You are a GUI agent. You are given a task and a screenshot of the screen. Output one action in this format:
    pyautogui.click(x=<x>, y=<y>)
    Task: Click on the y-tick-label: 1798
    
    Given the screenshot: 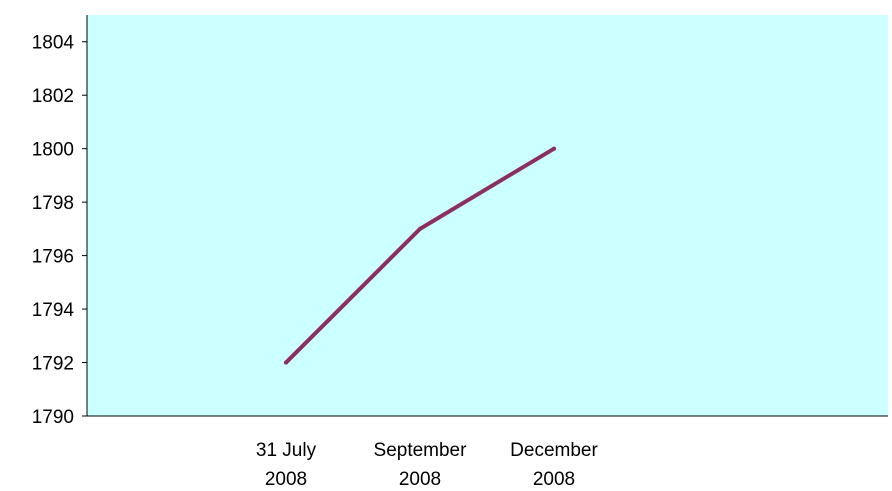 What is the action you would take?
    pyautogui.click(x=53, y=203)
    